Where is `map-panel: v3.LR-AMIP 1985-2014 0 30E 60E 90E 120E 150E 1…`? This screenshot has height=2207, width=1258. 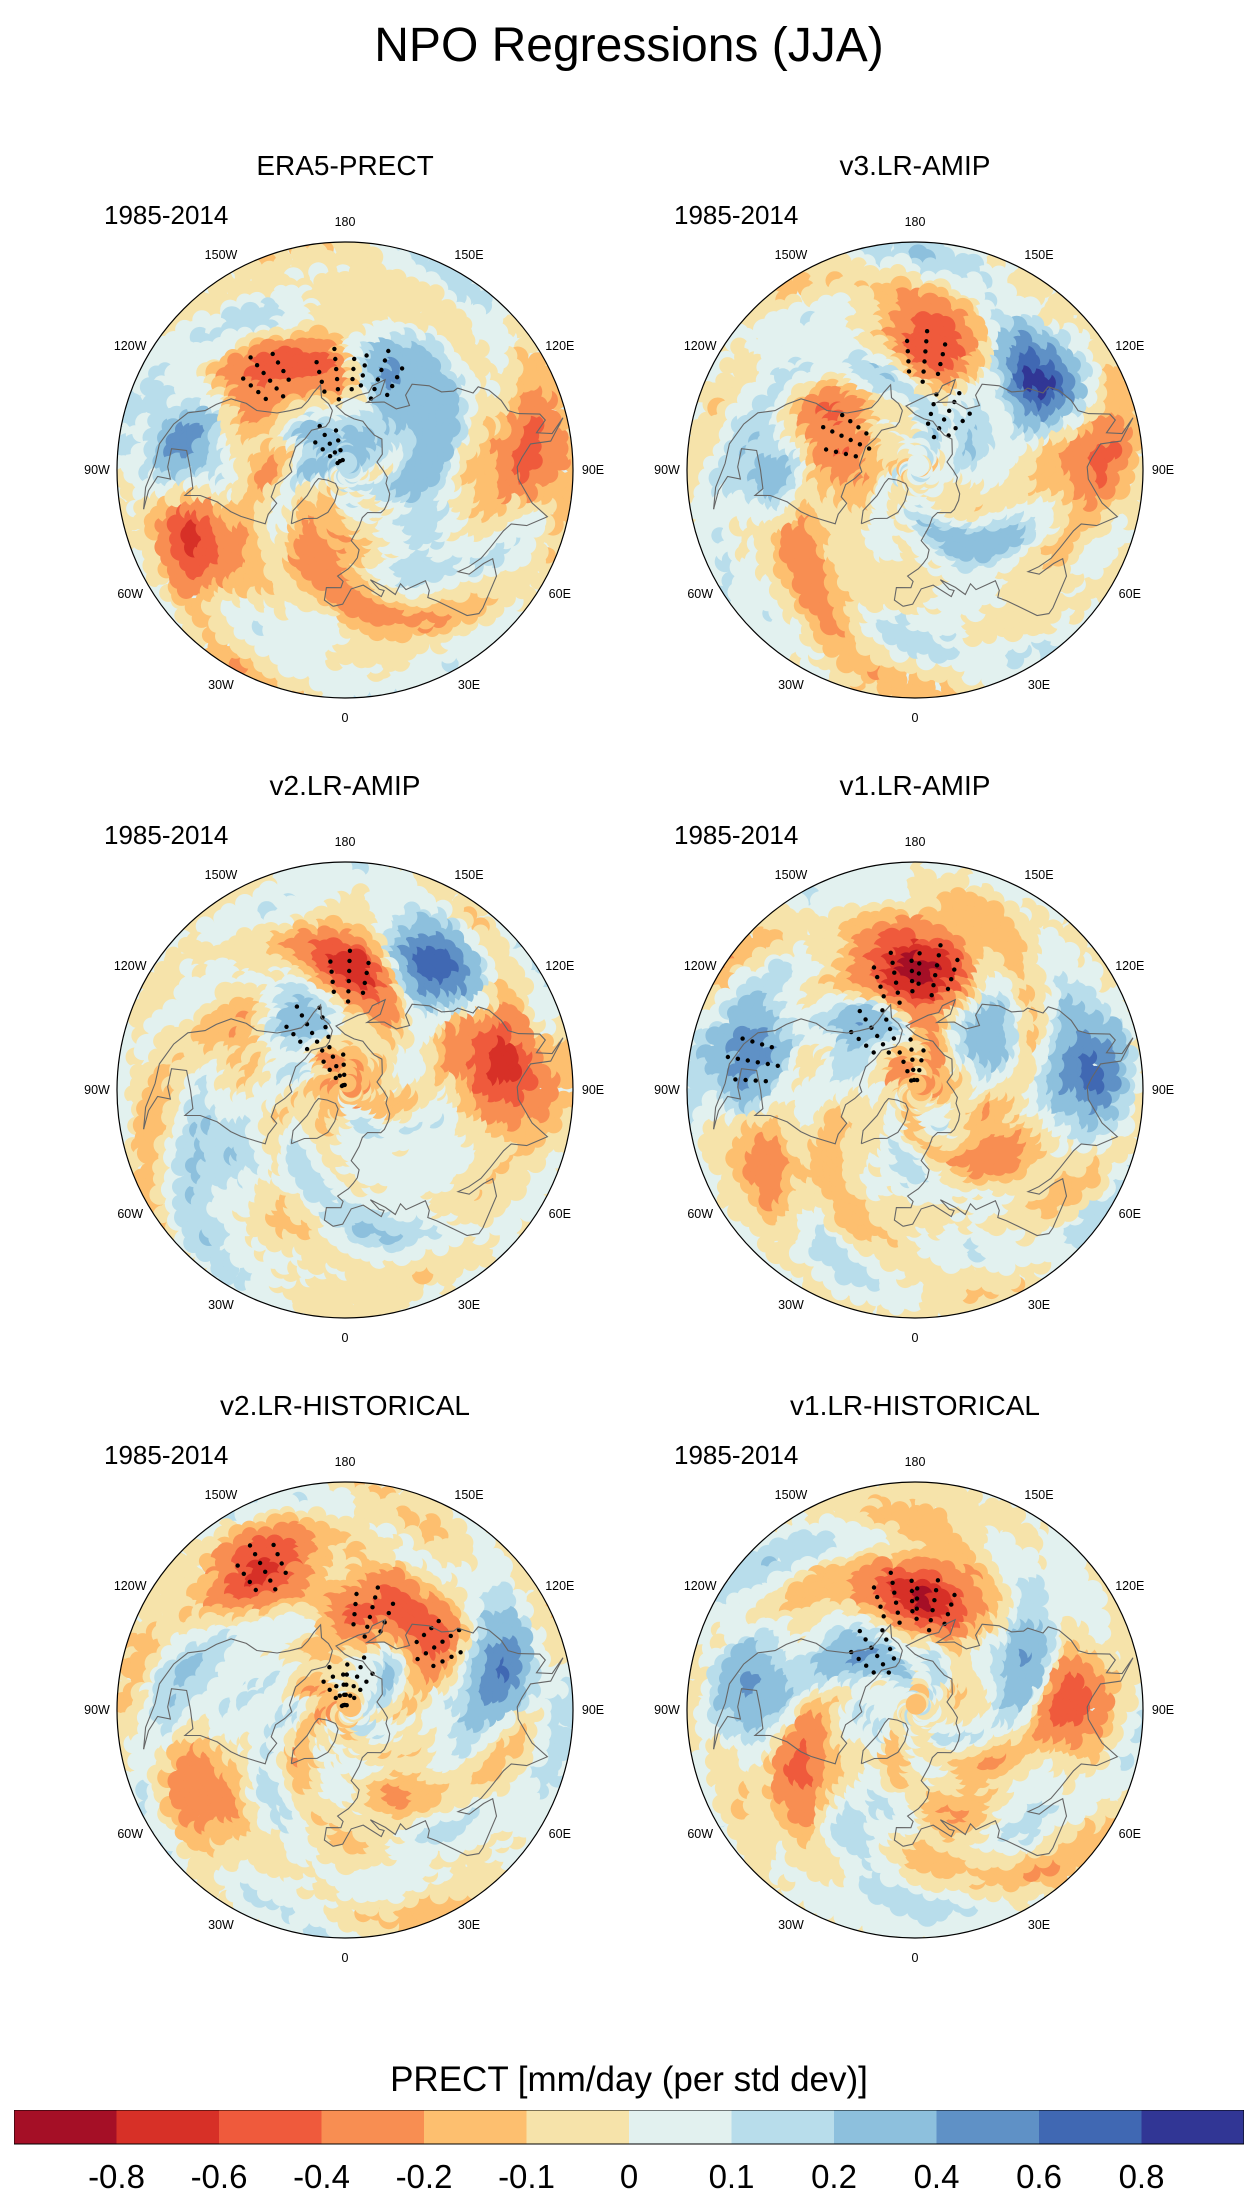
map-panel: v3.LR-AMIP 1985-2014 0 30E 60E 90E 120E 150E 1… is located at coordinates (915, 450).